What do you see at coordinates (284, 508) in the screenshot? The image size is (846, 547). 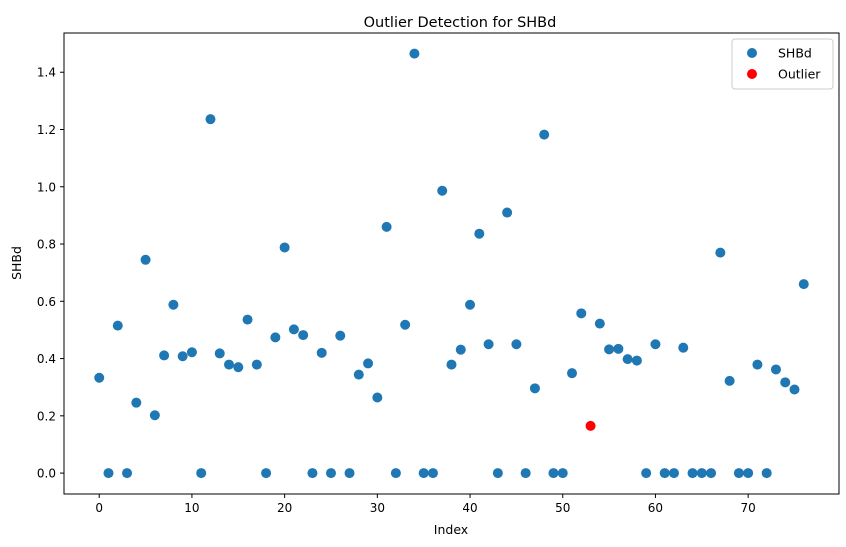 I see `x-tick-label: 20` at bounding box center [284, 508].